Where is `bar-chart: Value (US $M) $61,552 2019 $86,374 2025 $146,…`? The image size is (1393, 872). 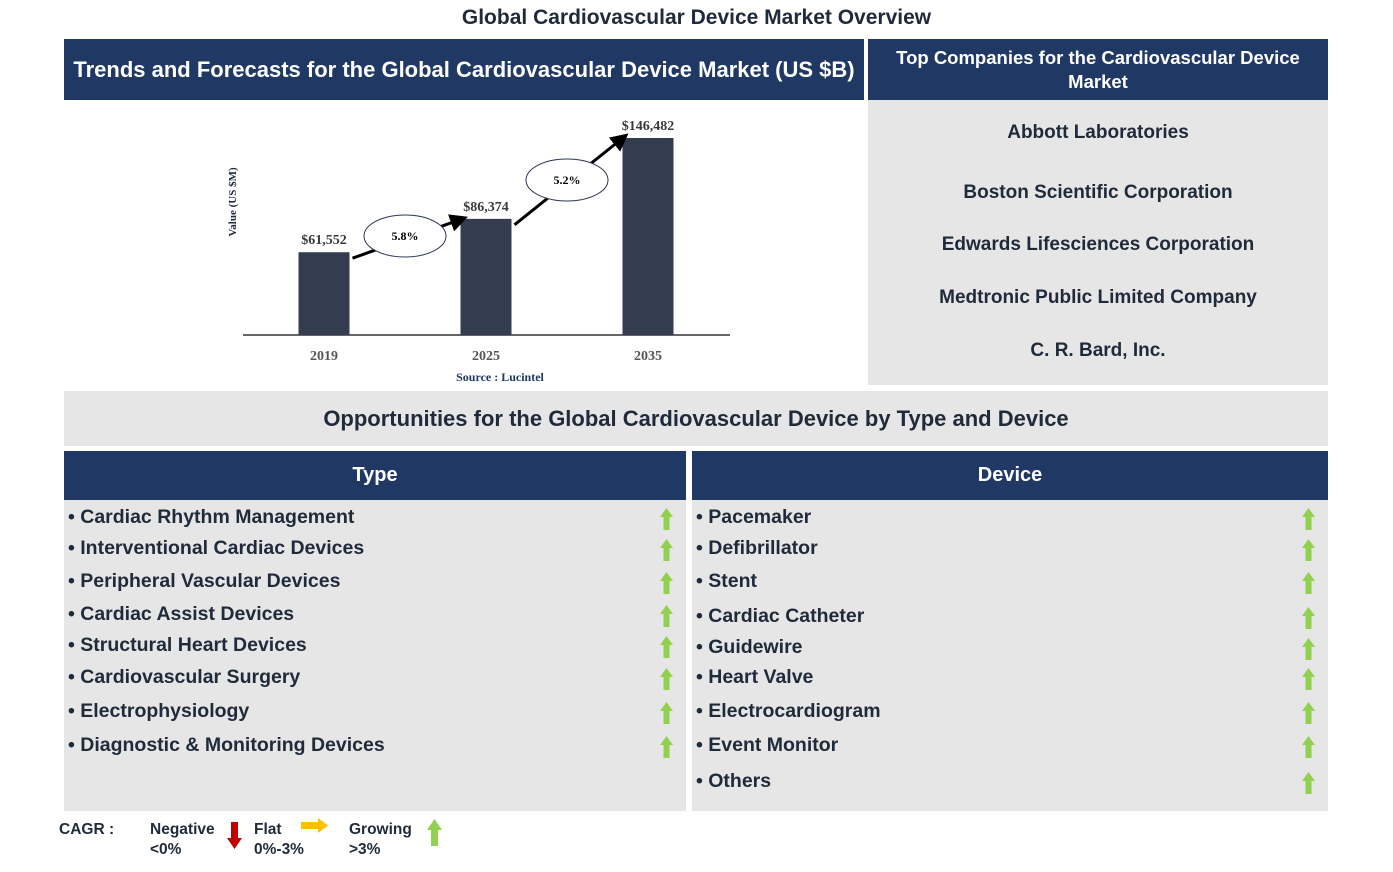
bar-chart: Value (US $M) $61,552 2019 $86,374 2025 $146,… is located at coordinates (478, 251).